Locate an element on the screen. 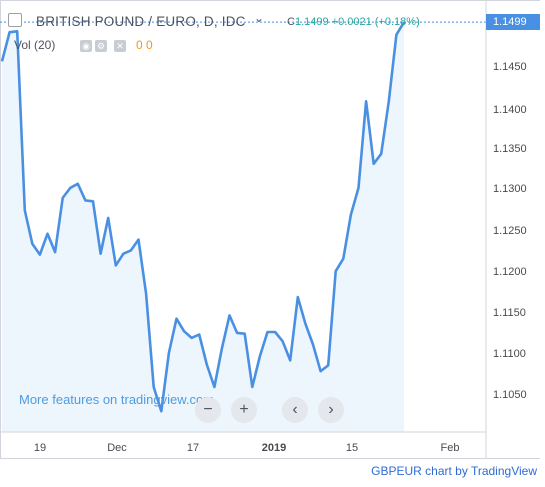  chevron-down-icon: ⌄ is located at coordinates (259, 18).